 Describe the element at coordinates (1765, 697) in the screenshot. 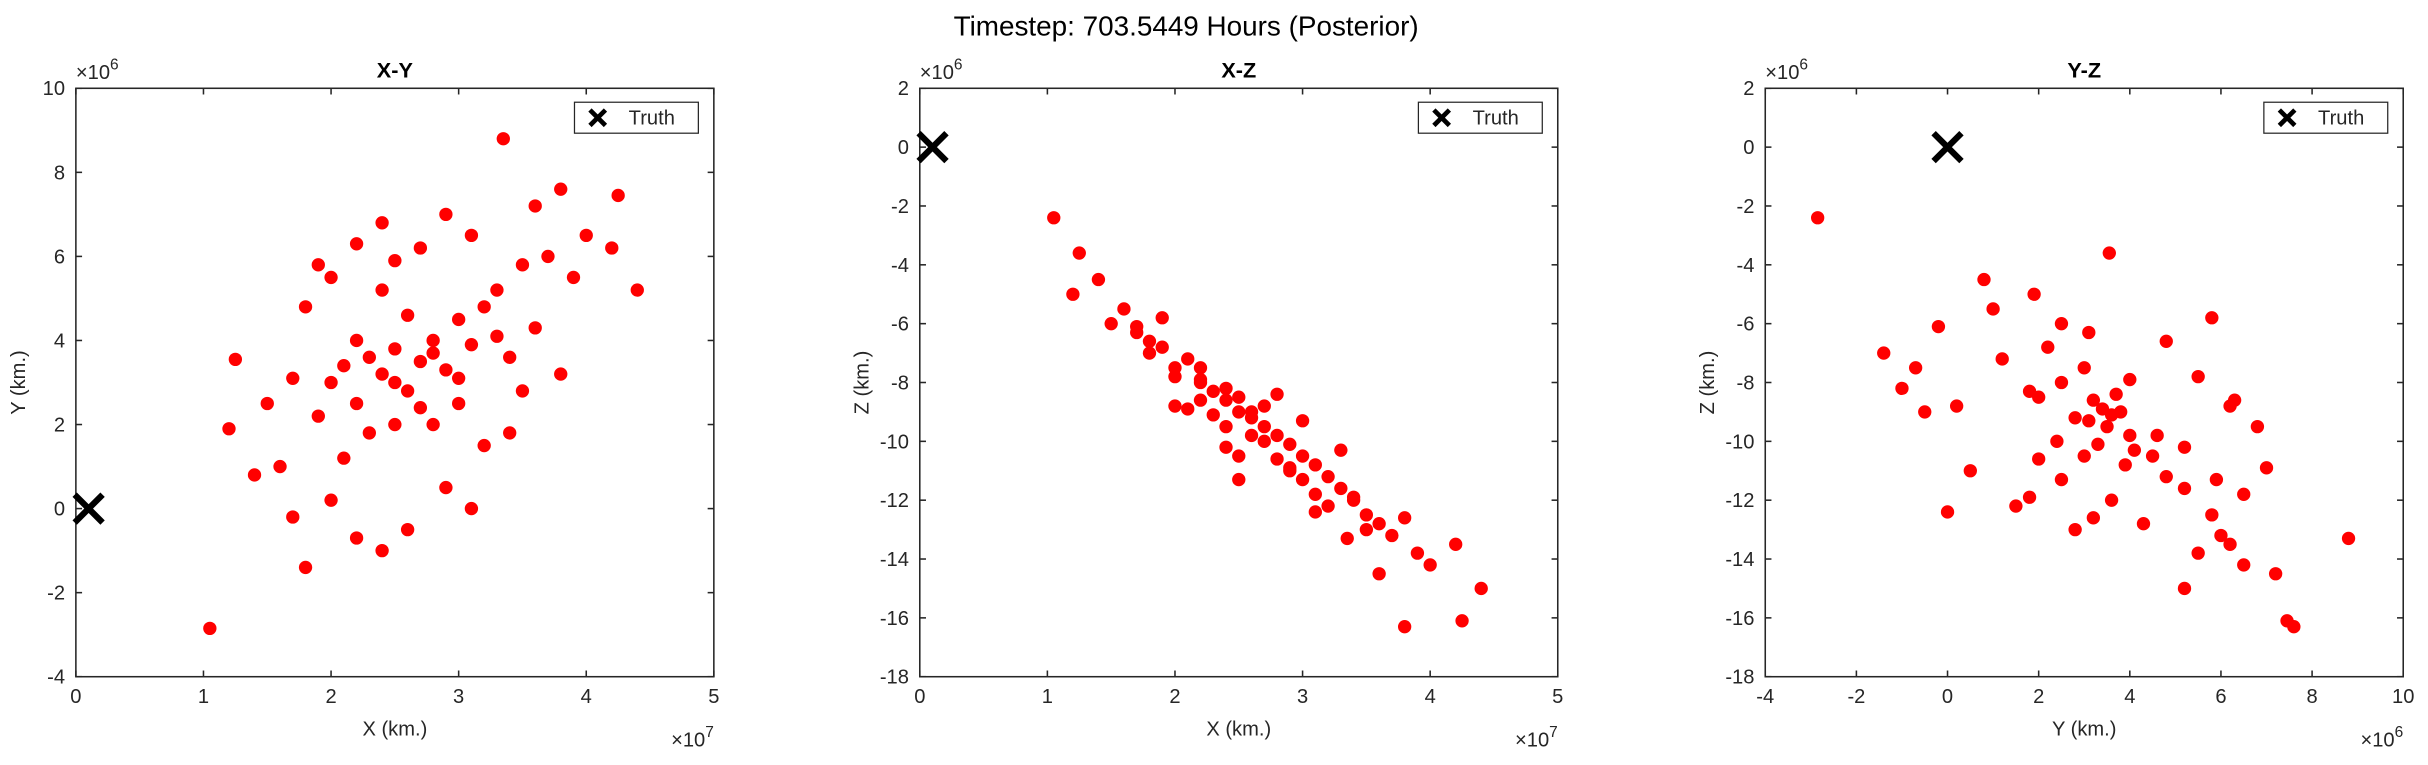

I see `x-tick-label: -4` at that location.